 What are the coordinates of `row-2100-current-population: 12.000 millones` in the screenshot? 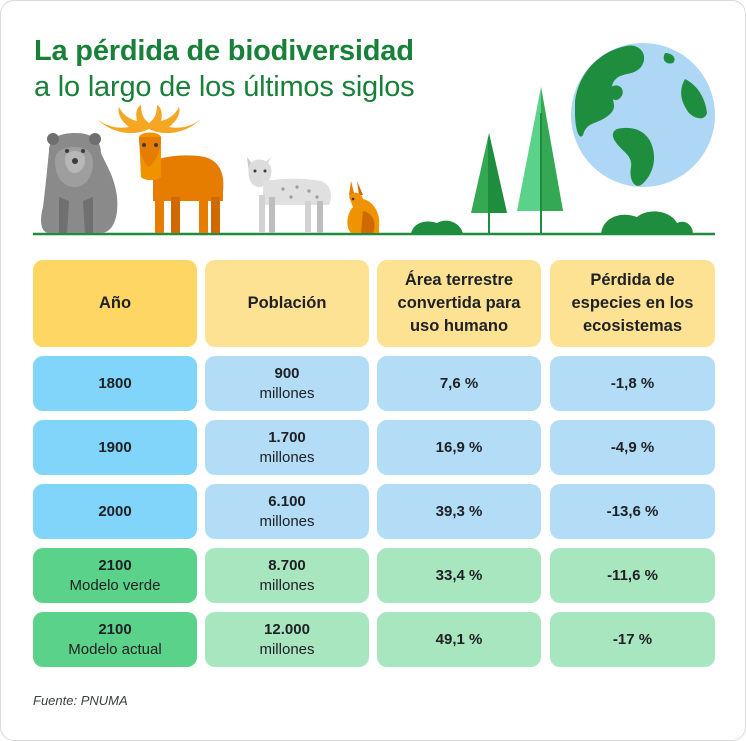 It's located at (287, 639).